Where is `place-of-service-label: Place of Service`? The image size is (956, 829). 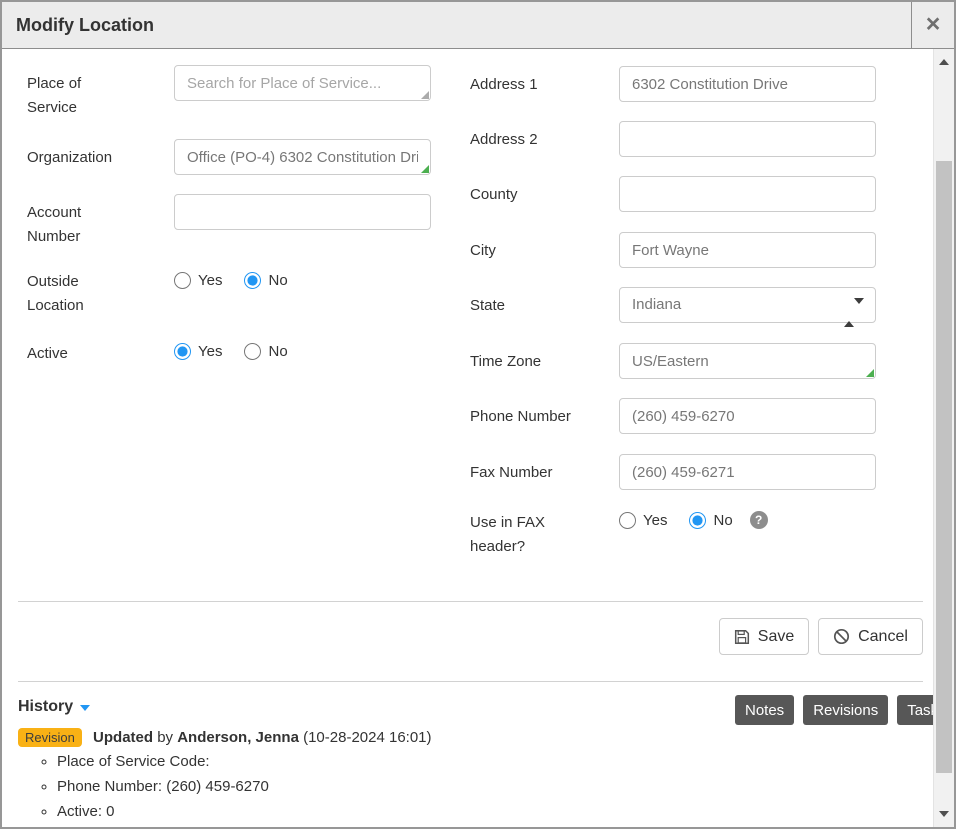
place-of-service-label: Place of Service is located at coordinates (54, 95).